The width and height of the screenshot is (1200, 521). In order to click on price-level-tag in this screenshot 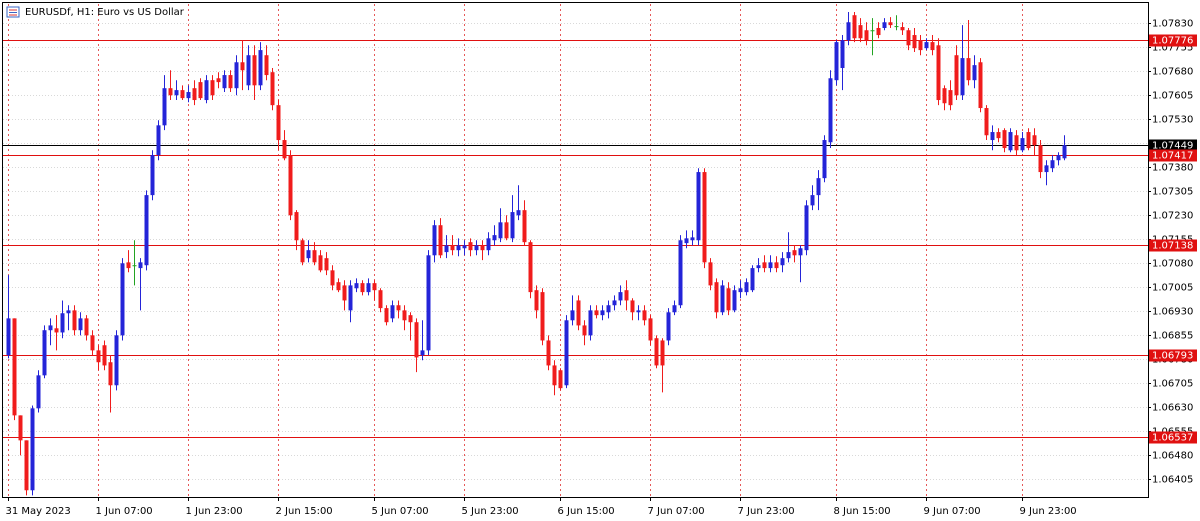, I will do `click(1173, 355)`.